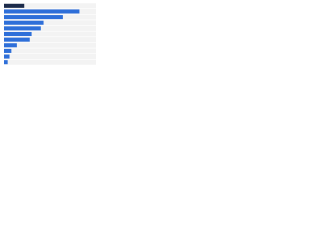 The height and width of the screenshot is (240, 320). I want to click on chart, so click(50, 34).